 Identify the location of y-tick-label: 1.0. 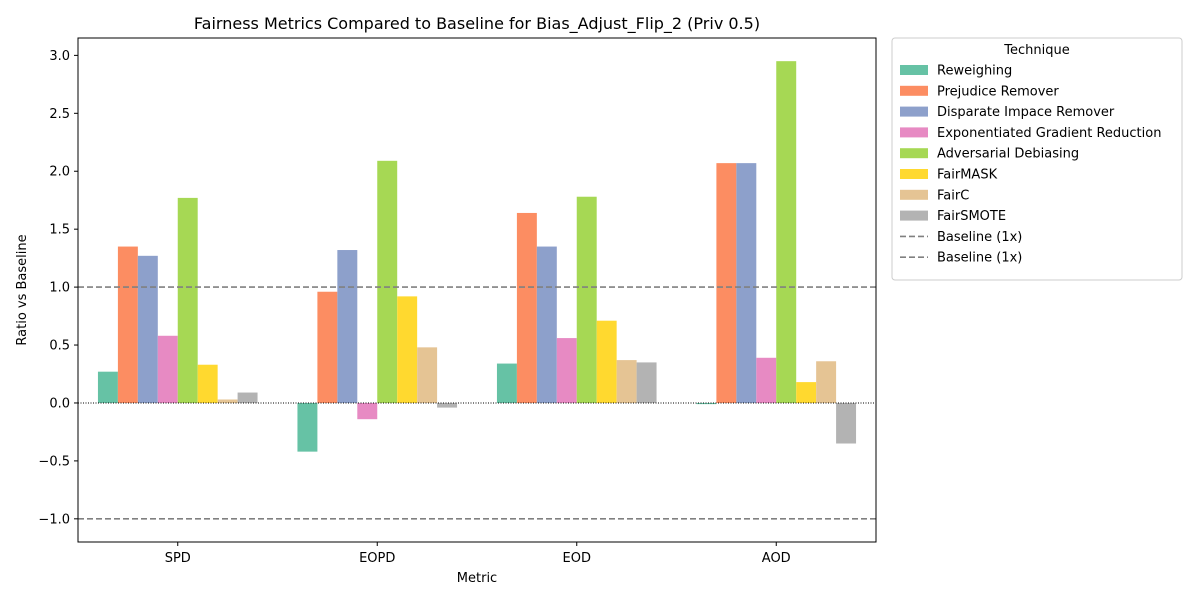
(59, 288).